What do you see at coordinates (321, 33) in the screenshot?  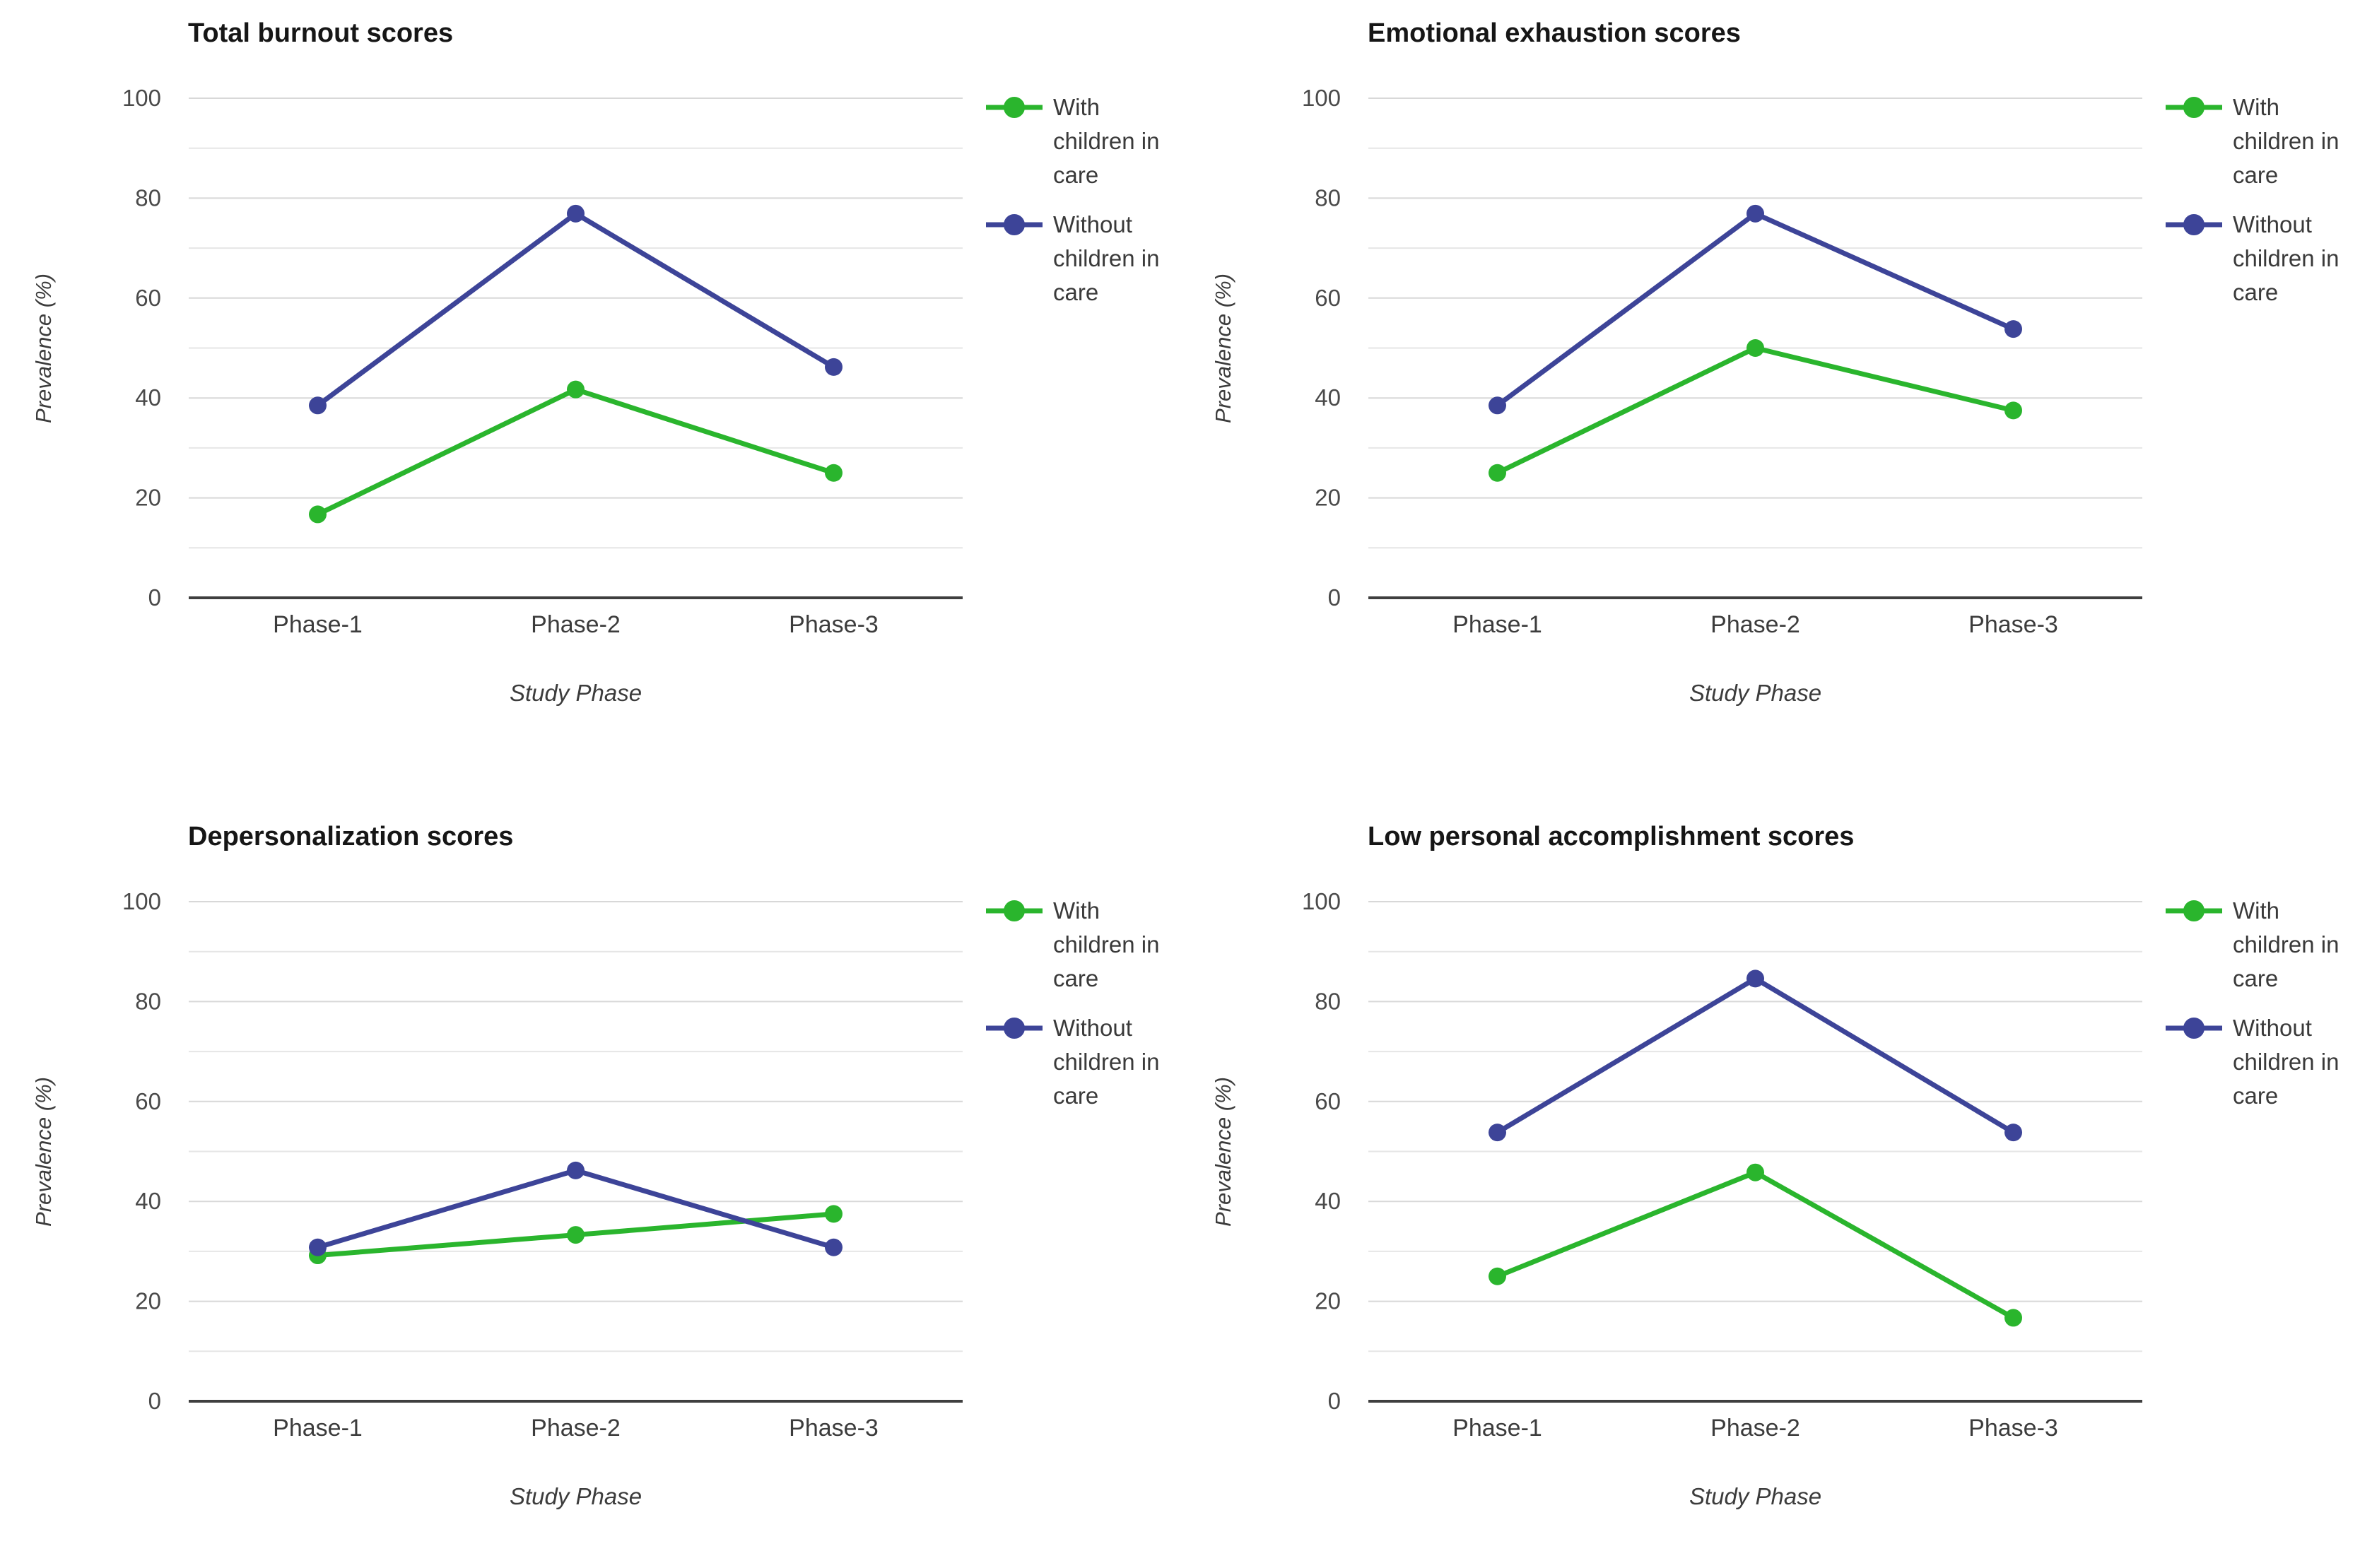 I see `chart-title: Total burnout scores` at bounding box center [321, 33].